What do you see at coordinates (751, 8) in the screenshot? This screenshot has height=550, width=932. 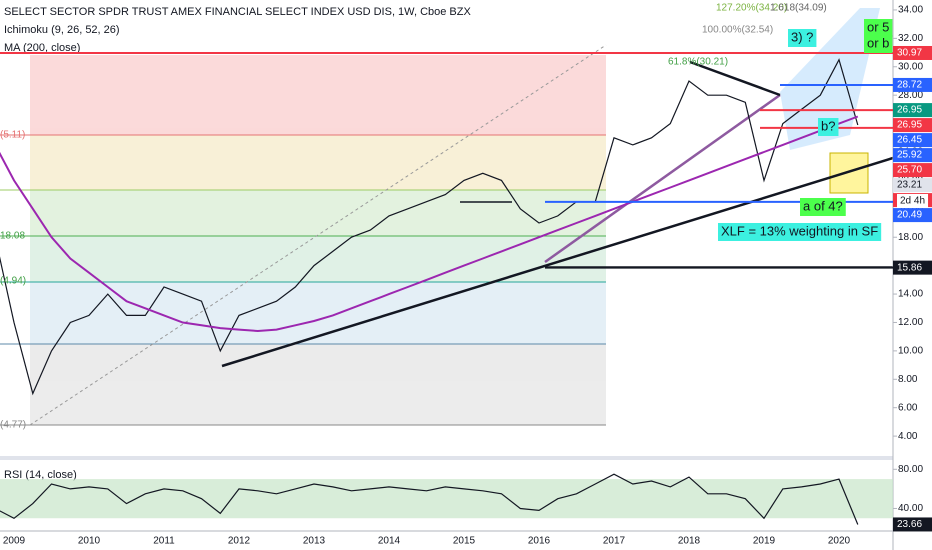 I see `annotation: 127.20%(34.20)` at bounding box center [751, 8].